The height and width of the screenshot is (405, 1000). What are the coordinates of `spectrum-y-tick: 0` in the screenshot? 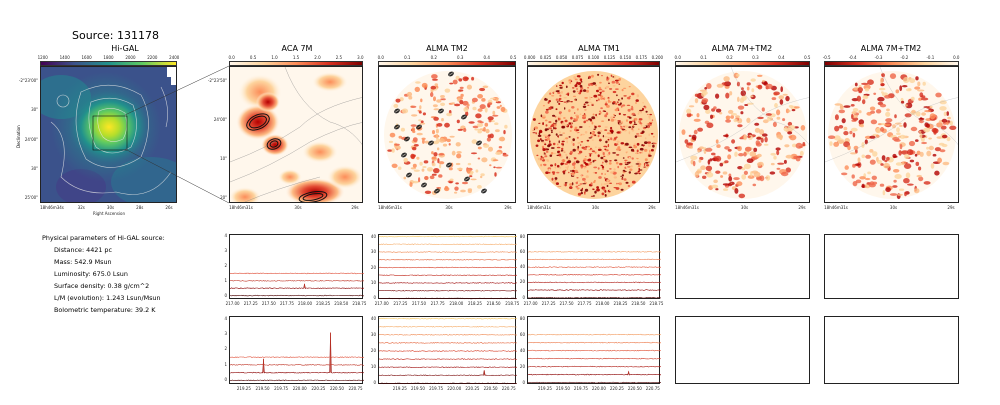 It's located at (225, 380).